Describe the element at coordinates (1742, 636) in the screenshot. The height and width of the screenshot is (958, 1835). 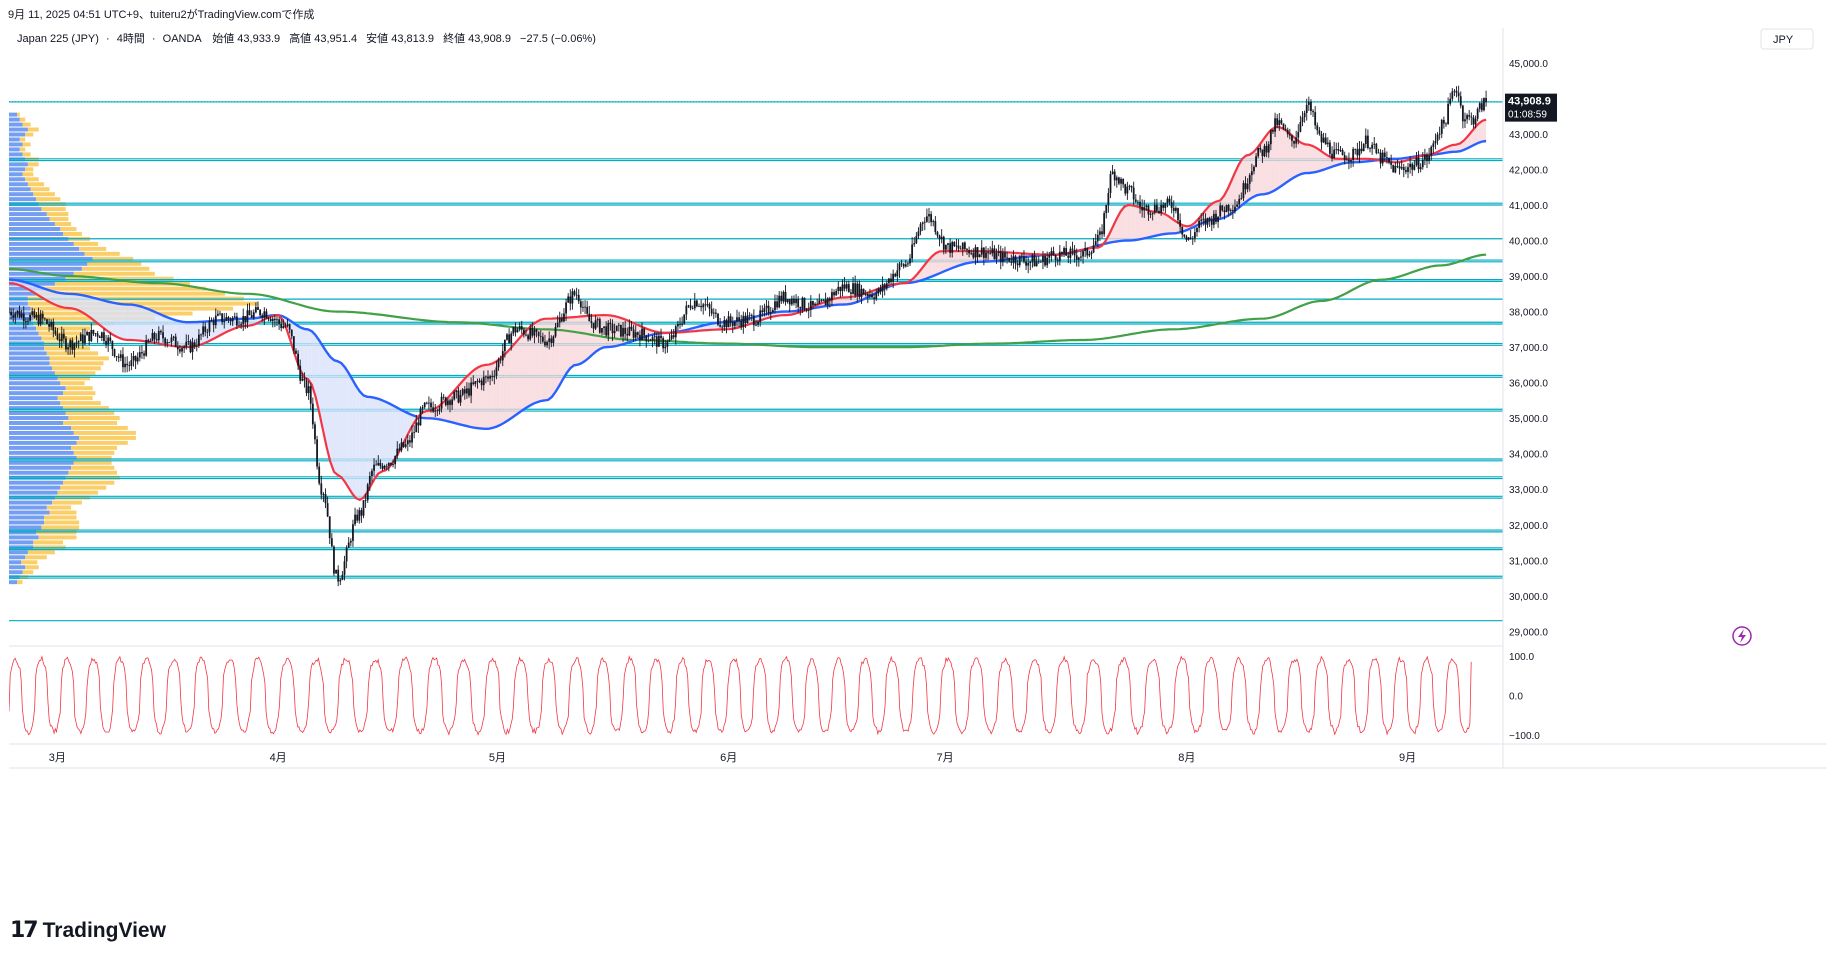
I see `lightning-icon` at that location.